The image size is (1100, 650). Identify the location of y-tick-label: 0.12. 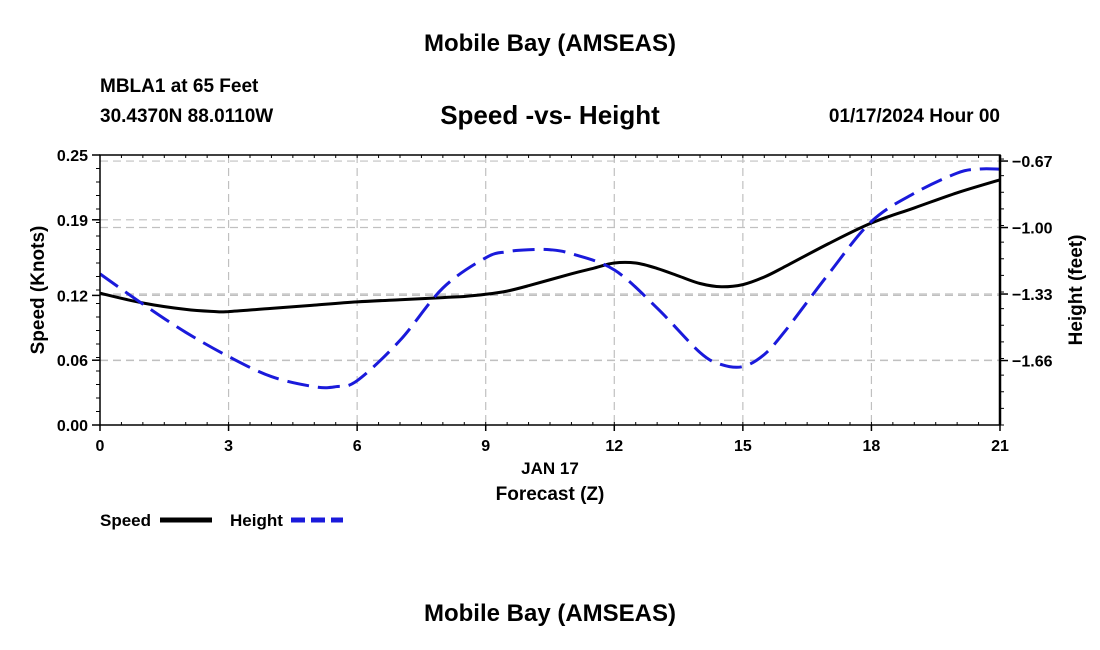
(72, 296).